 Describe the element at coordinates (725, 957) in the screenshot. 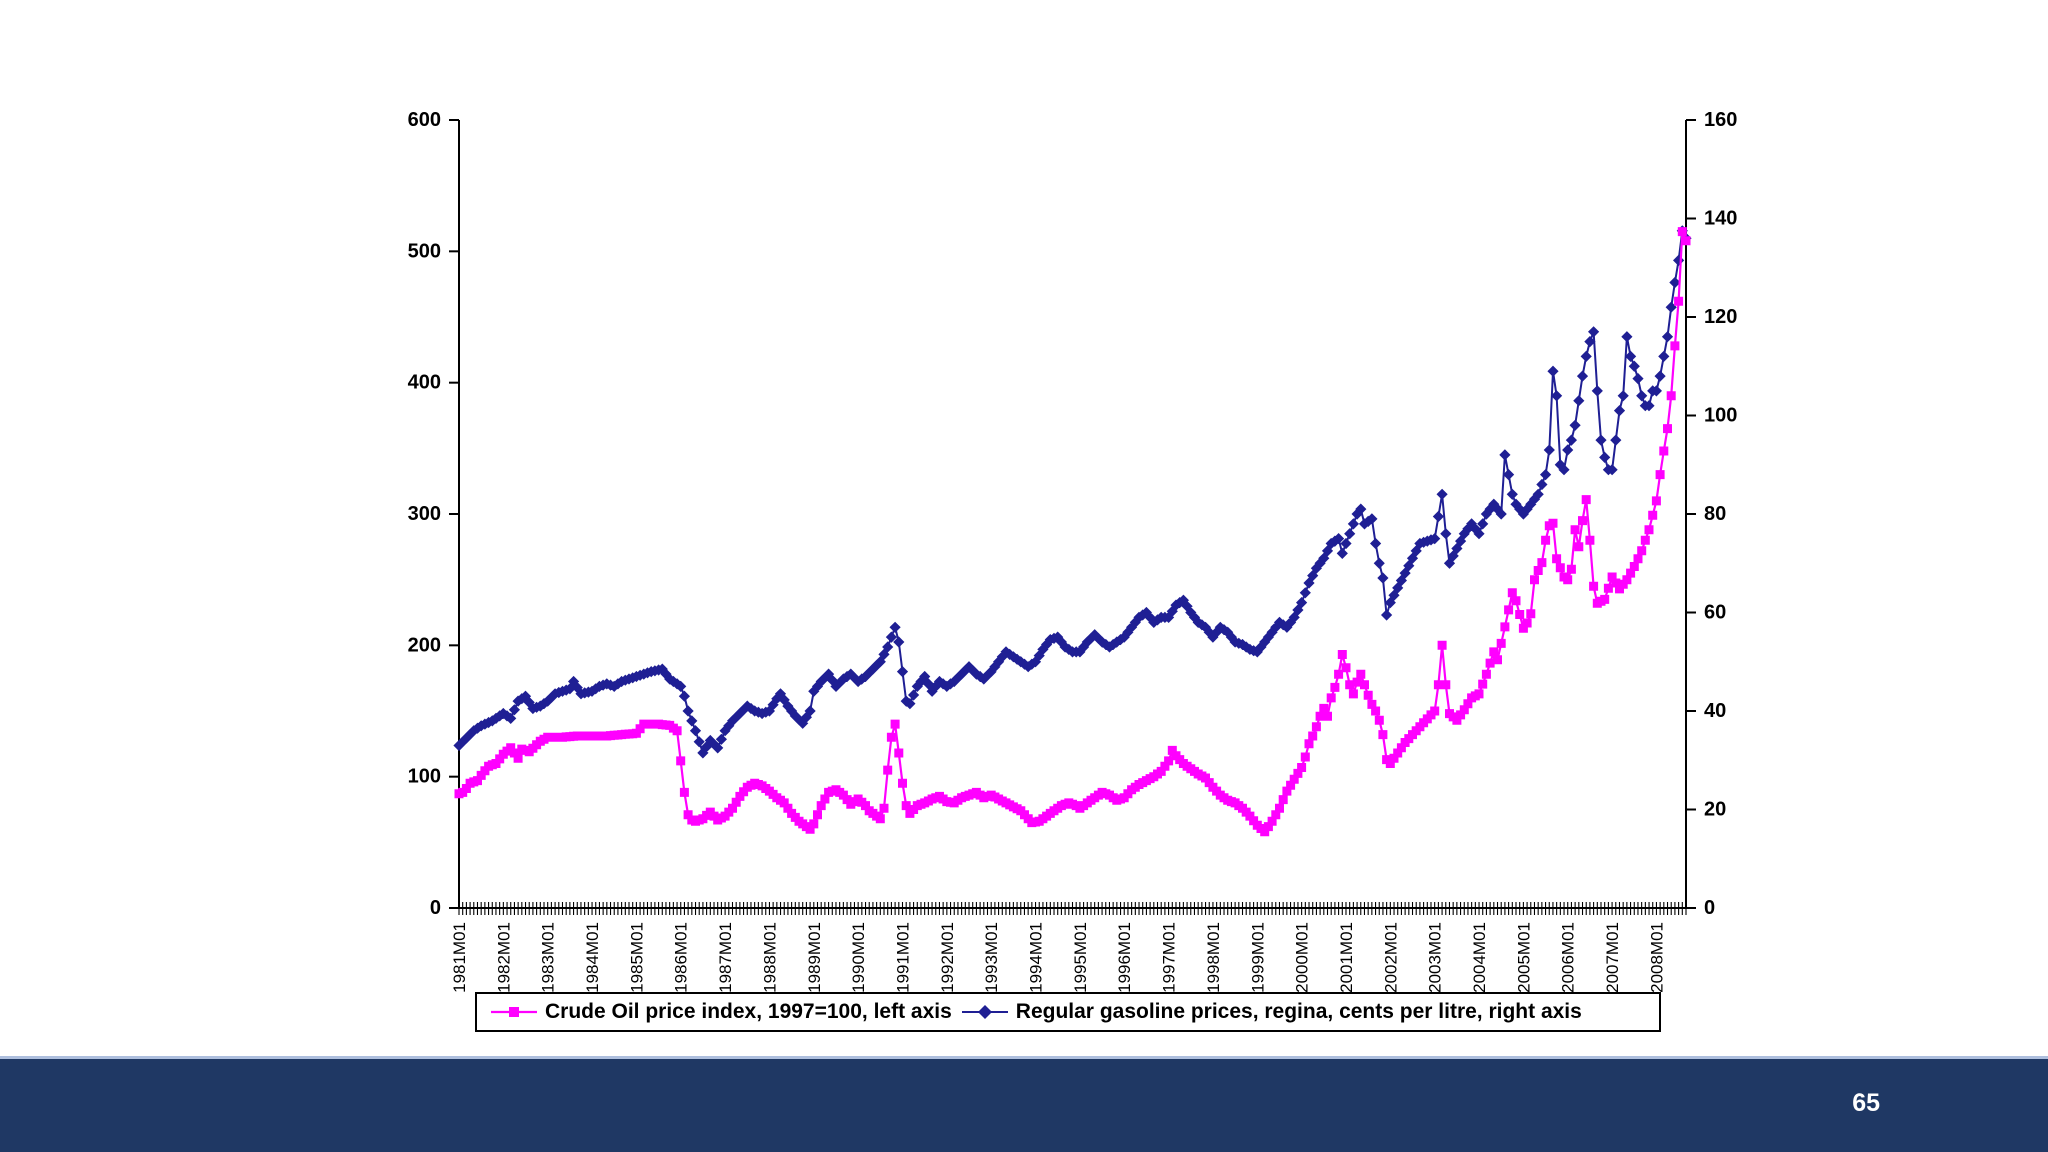

I see `x-axis-year-label: 1987M01` at that location.